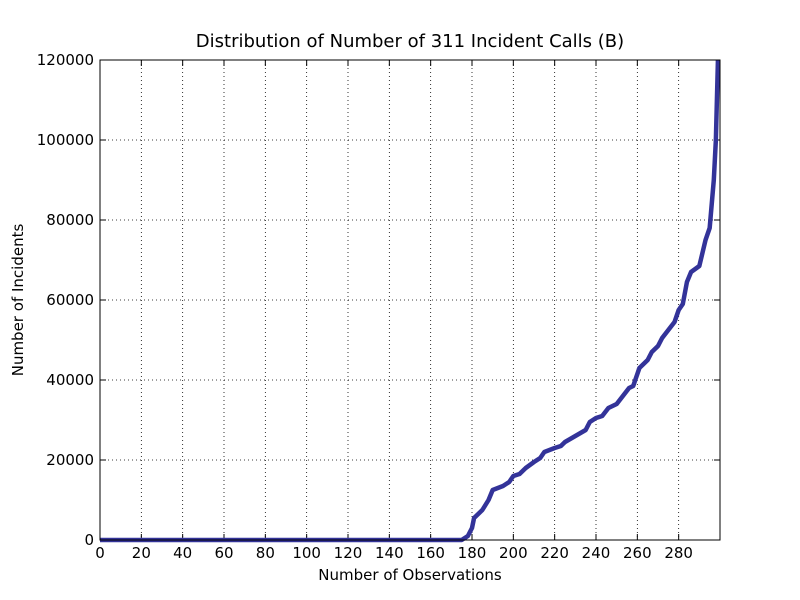  I want to click on x-tick-label: 140, so click(389, 553).